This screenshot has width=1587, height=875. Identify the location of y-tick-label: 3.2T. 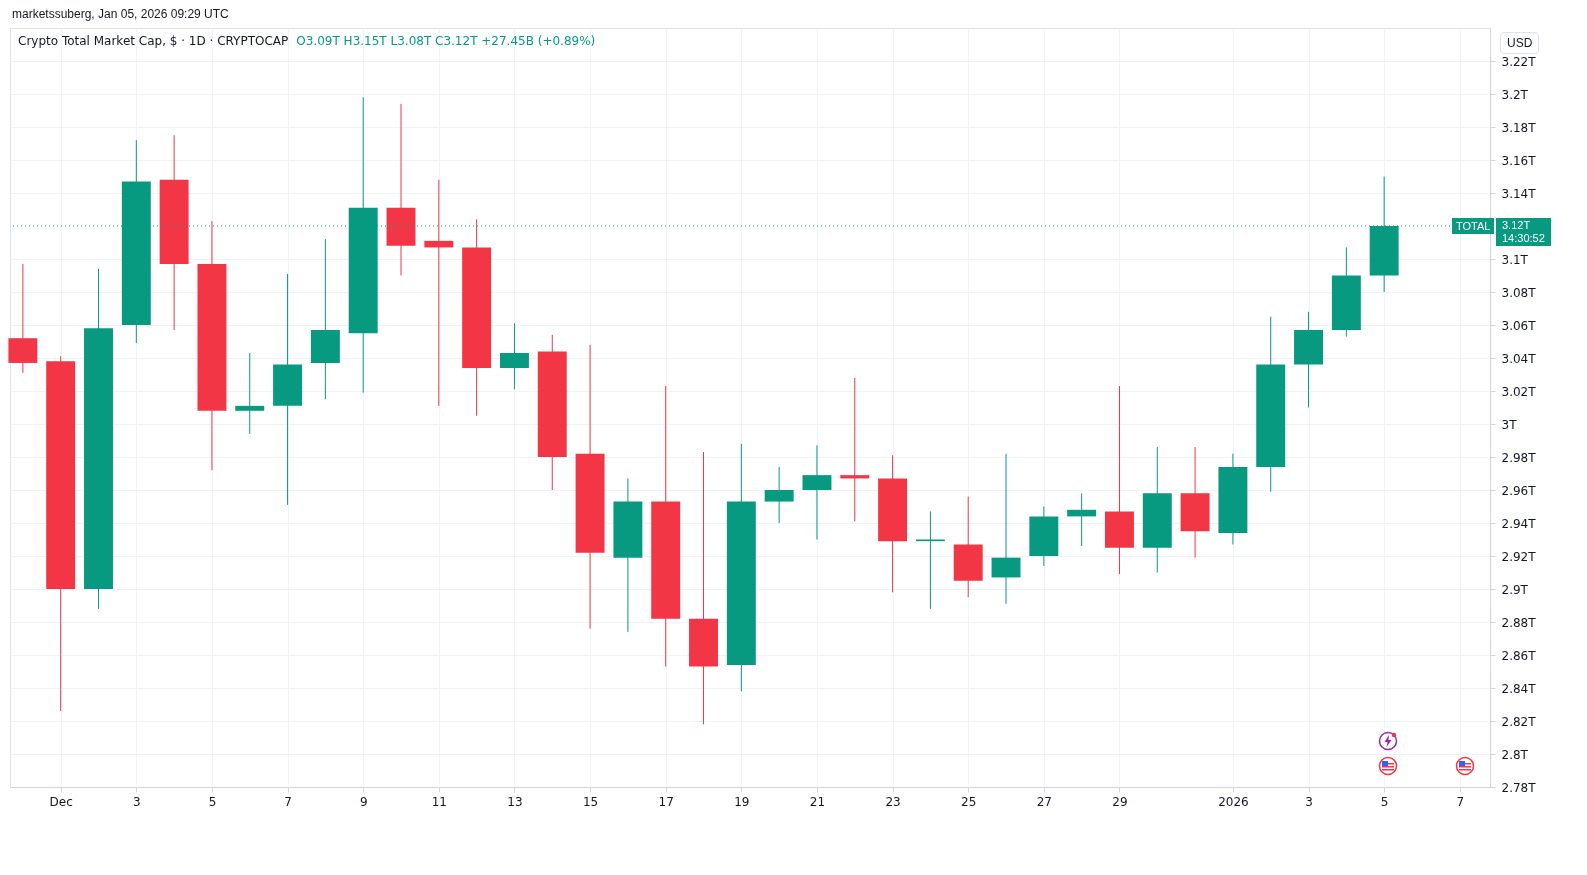
(1515, 94).